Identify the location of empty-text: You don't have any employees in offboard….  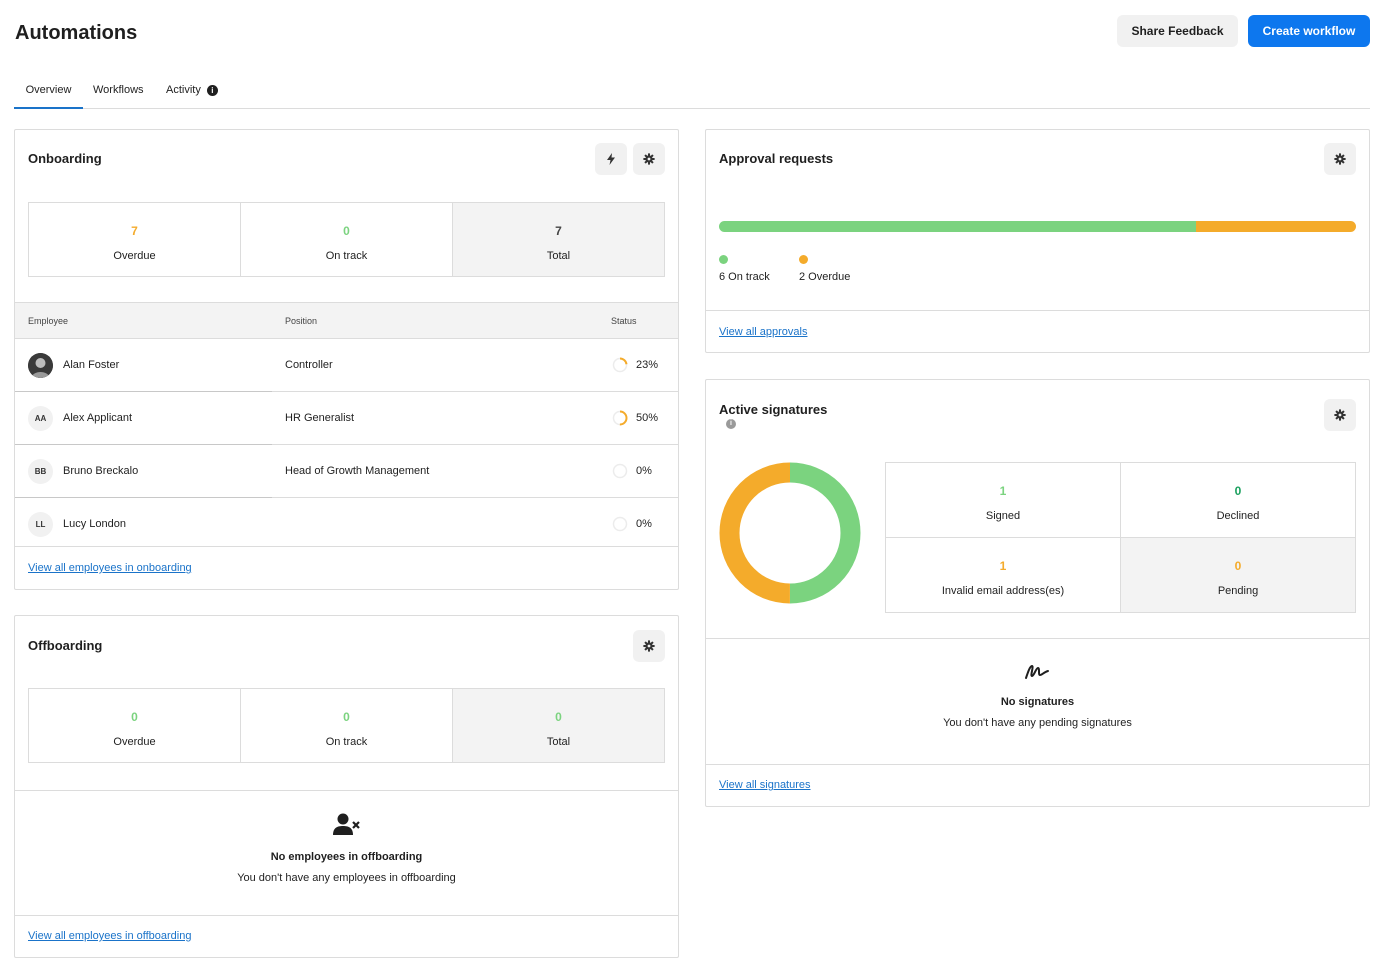
(346, 878).